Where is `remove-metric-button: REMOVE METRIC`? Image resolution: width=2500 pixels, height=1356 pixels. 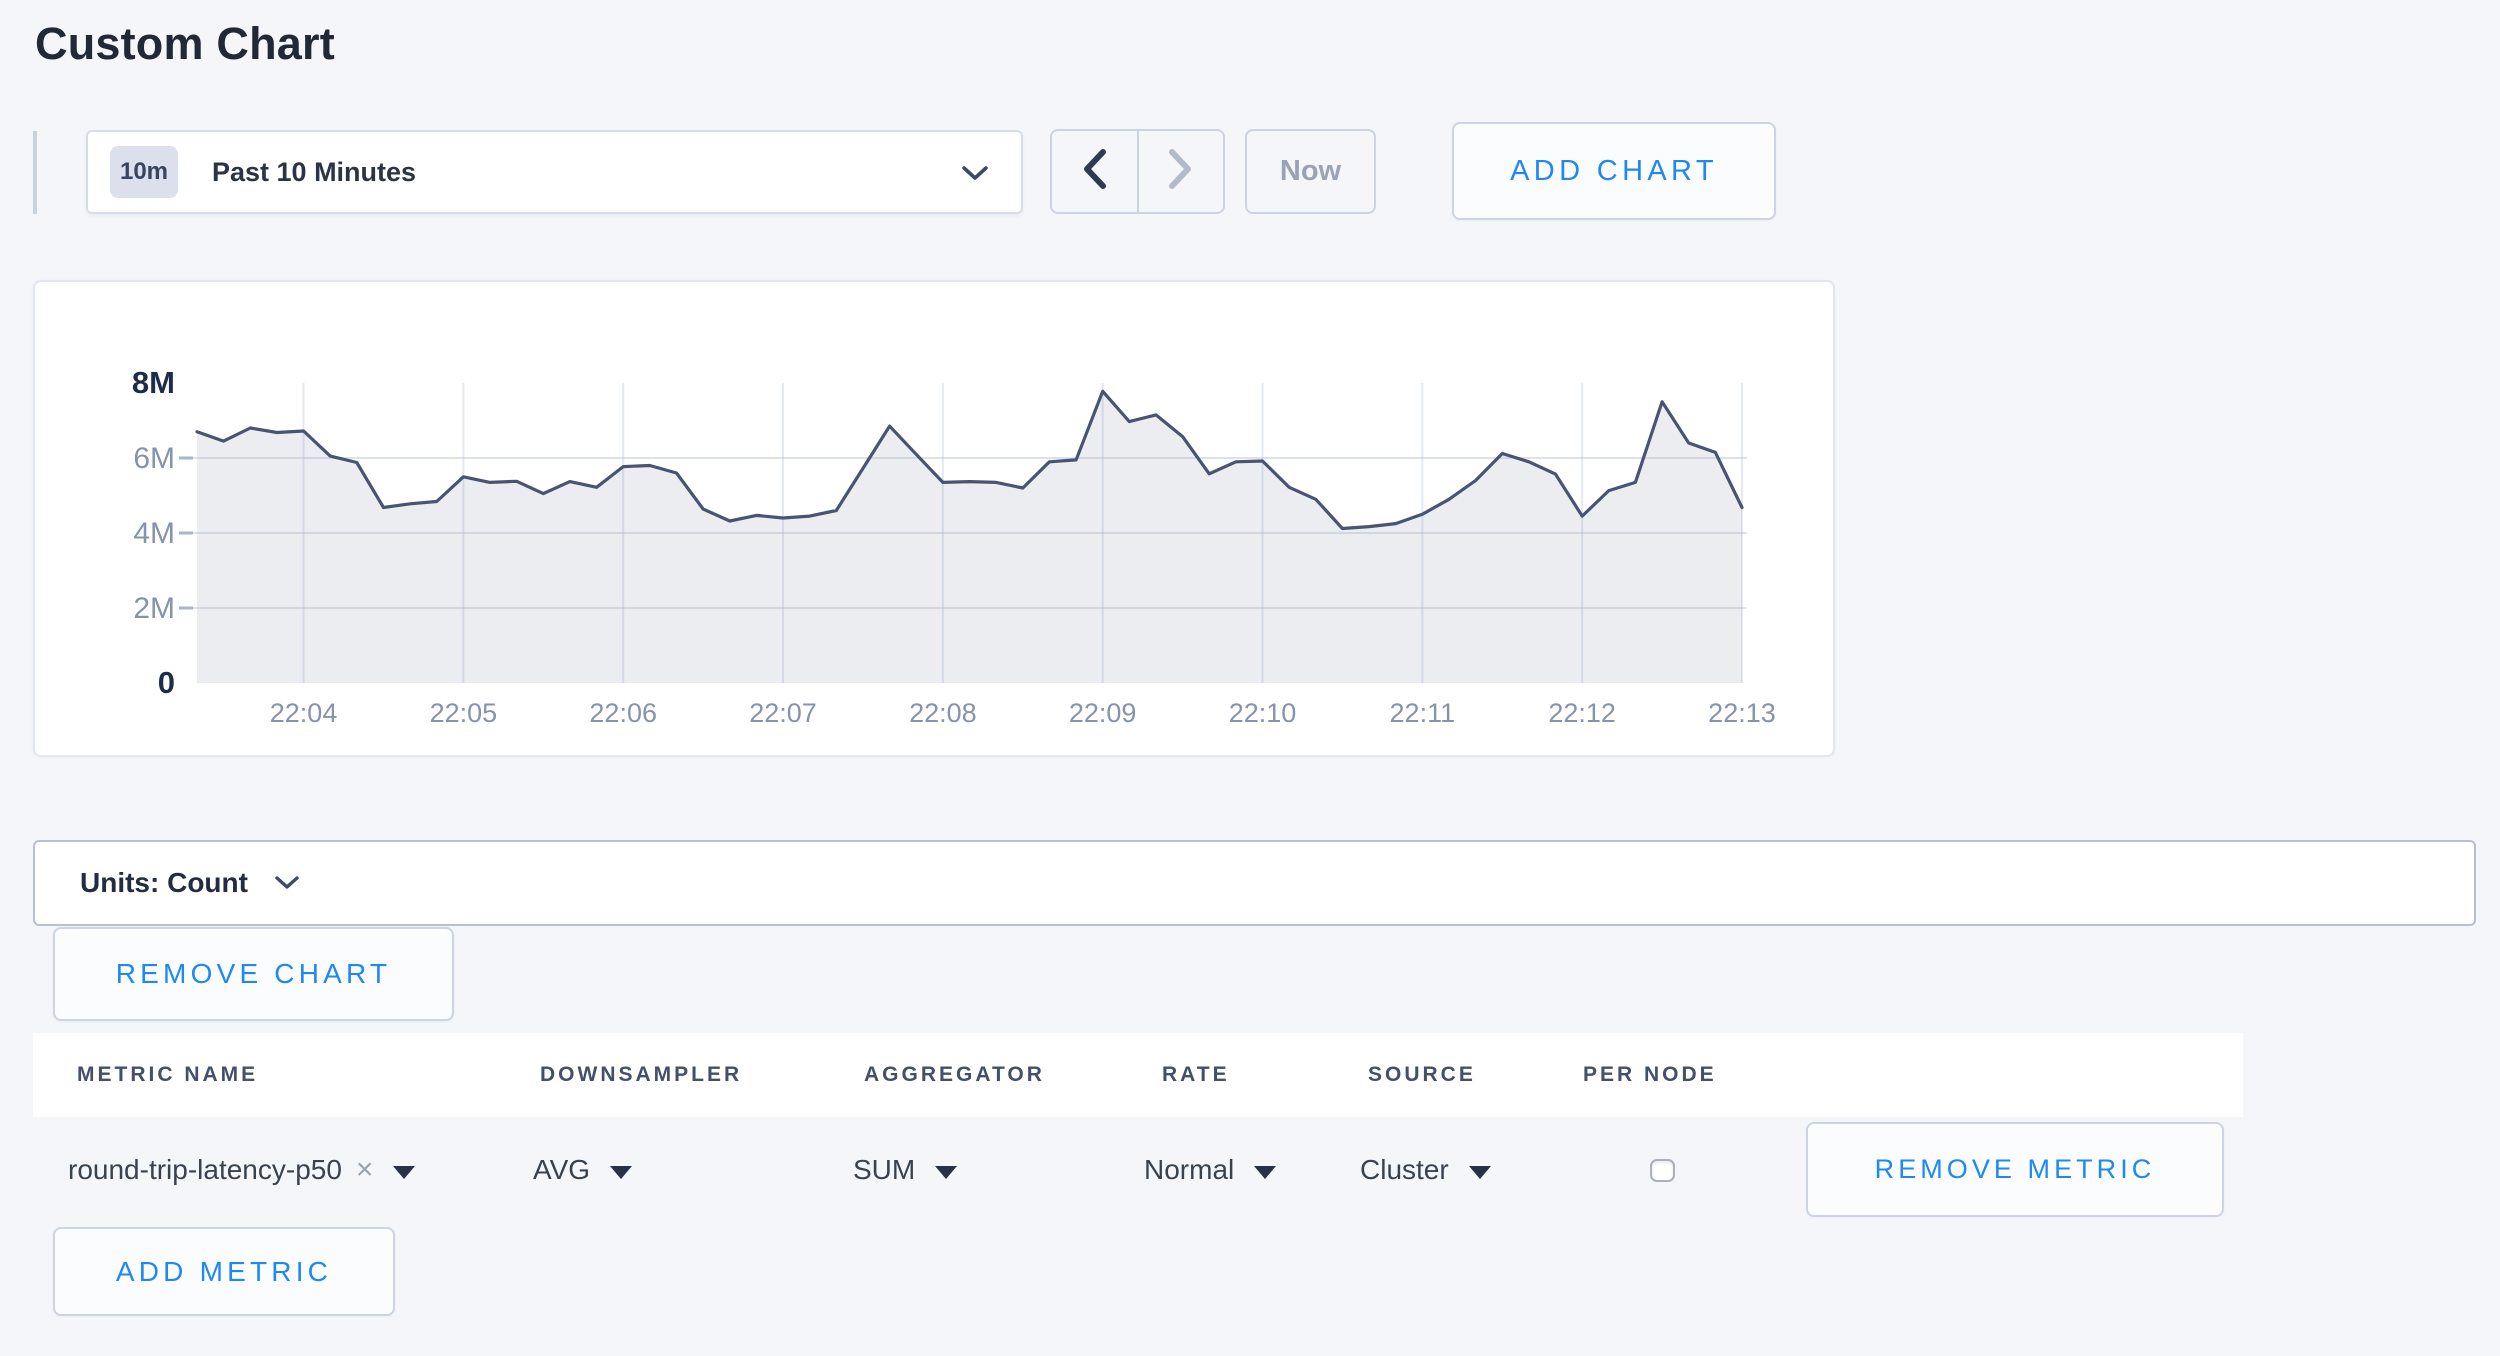 remove-metric-button: REMOVE METRIC is located at coordinates (2015, 1169).